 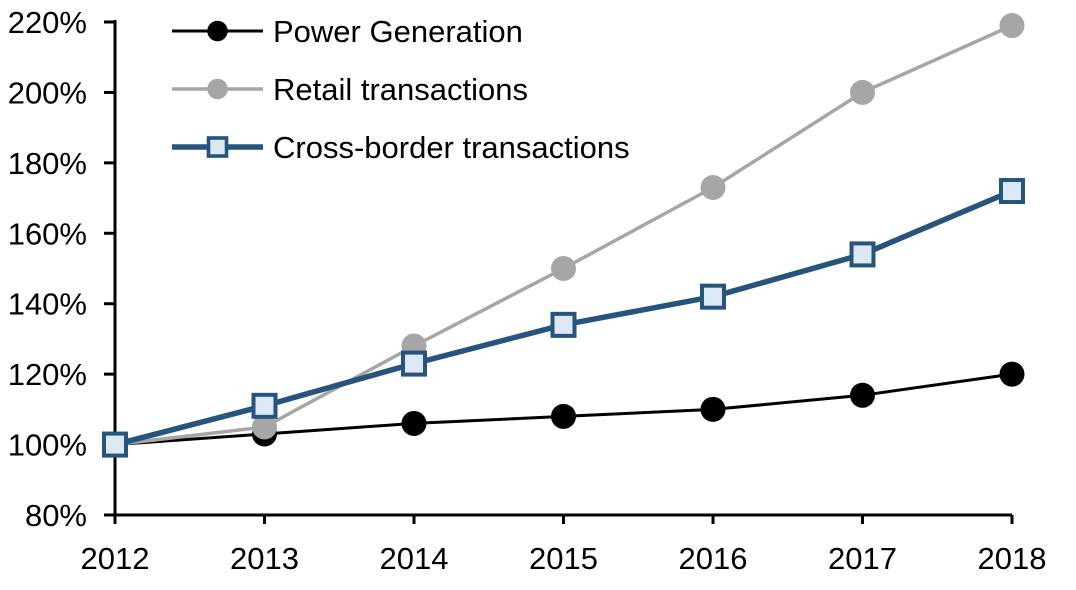 I want to click on x-tick-label: 2016, so click(x=713, y=558).